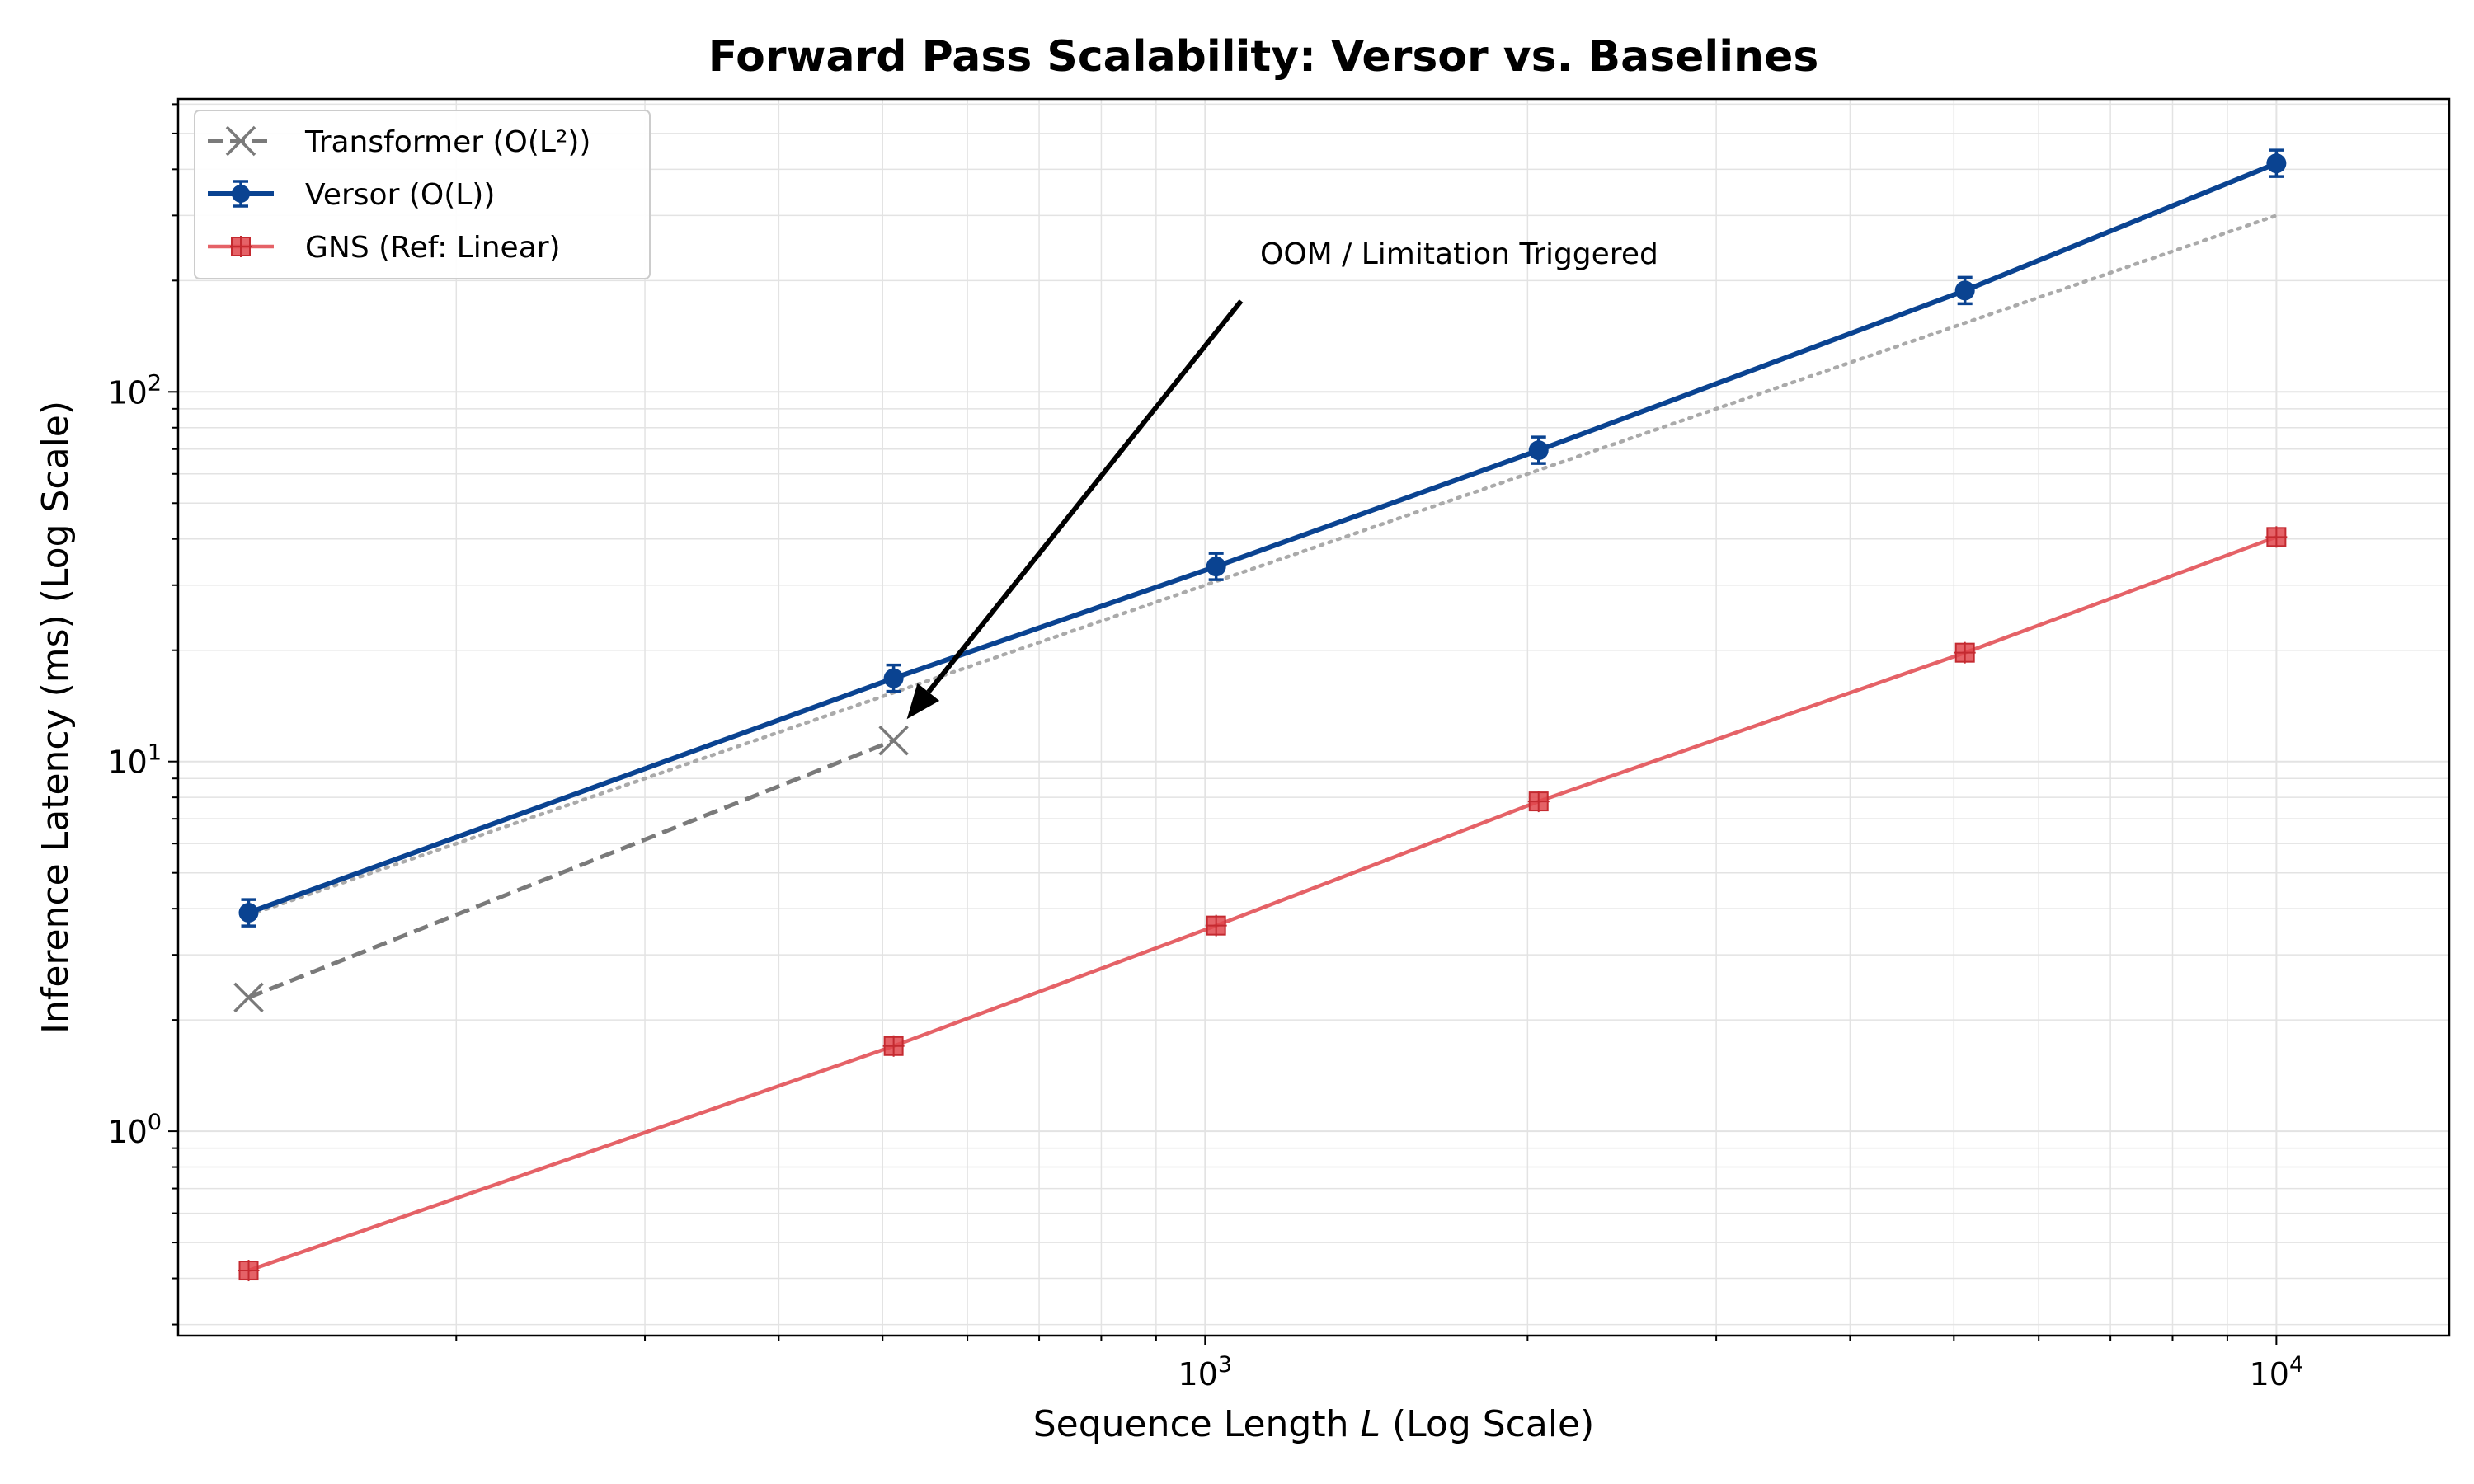  What do you see at coordinates (2277, 1372) in the screenshot?
I see `x-tick-label: 104` at bounding box center [2277, 1372].